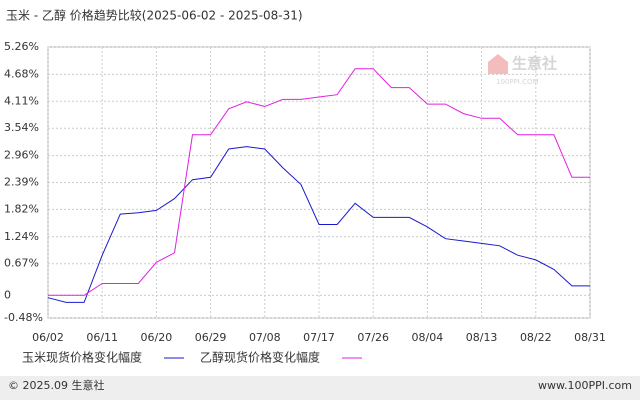 This screenshot has width=640, height=400. Describe the element at coordinates (21, 182) in the screenshot. I see `y-tick-label: 2.39%` at that location.